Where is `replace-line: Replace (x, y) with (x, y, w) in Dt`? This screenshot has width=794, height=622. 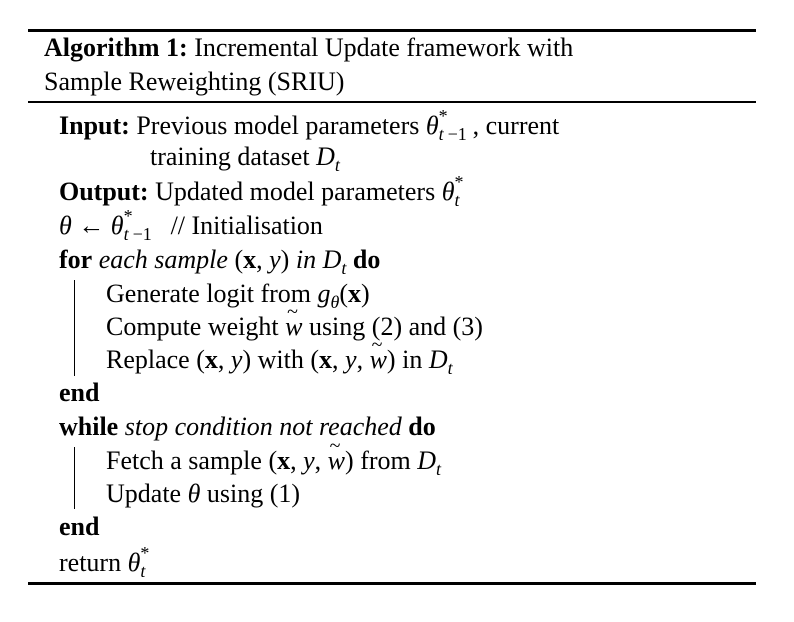
replace-line: Replace (x, y) with (x, y, w) in Dt is located at coordinates (279, 353).